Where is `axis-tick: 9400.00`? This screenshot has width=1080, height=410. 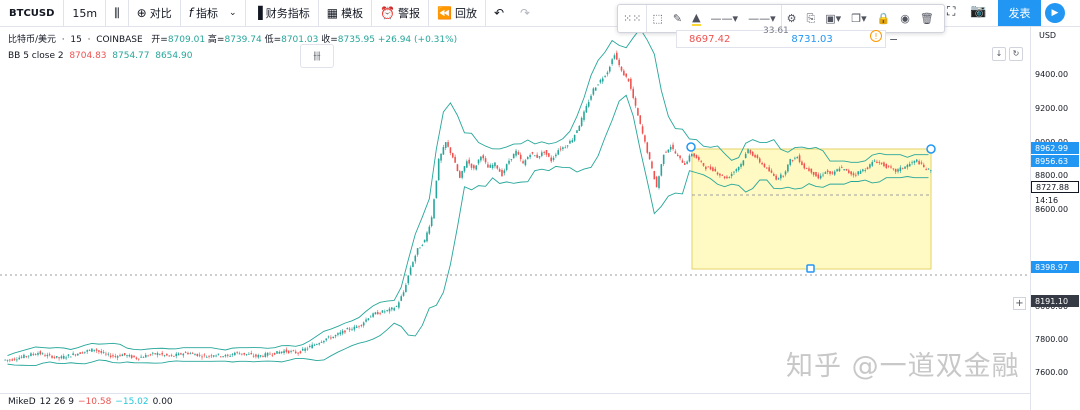 axis-tick: 9400.00 is located at coordinates (1052, 74).